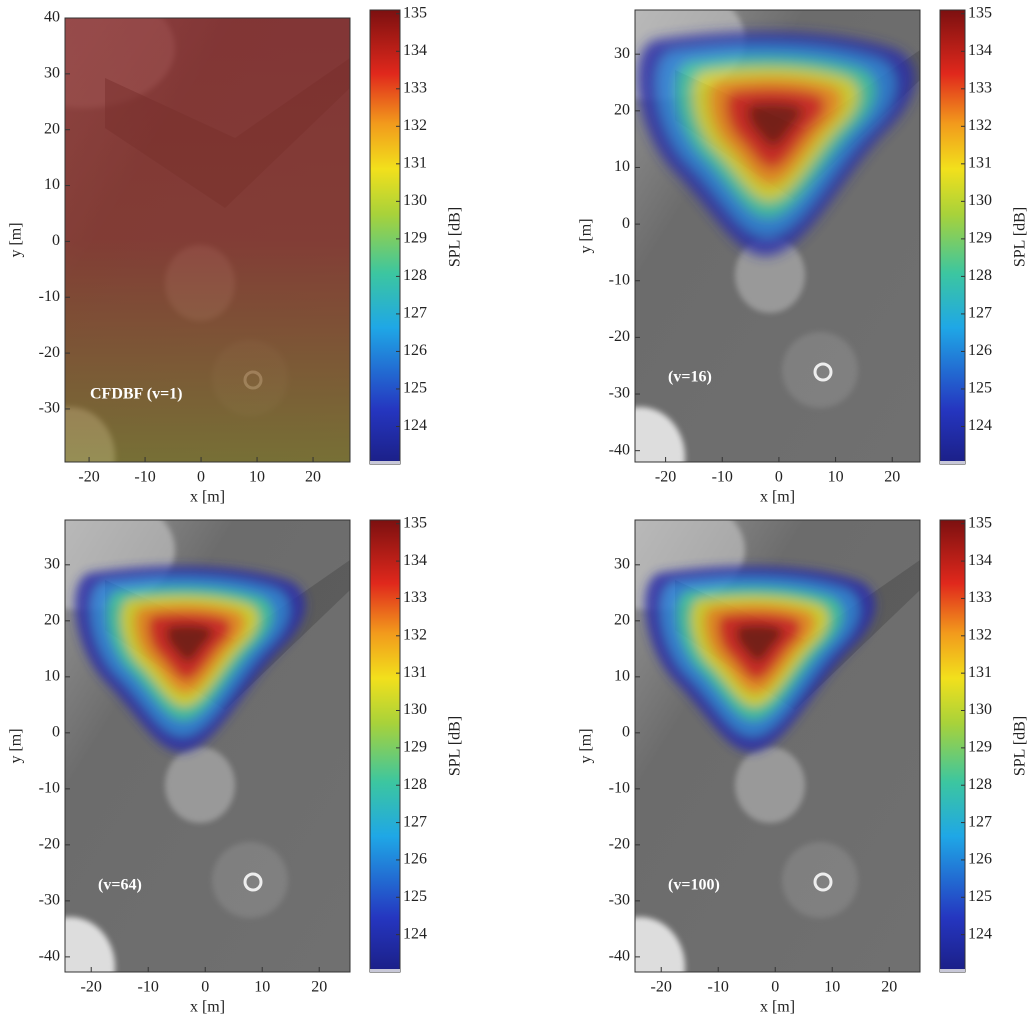 The height and width of the screenshot is (1028, 1031). I want to click on x-tick-label: 0, so click(205, 987).